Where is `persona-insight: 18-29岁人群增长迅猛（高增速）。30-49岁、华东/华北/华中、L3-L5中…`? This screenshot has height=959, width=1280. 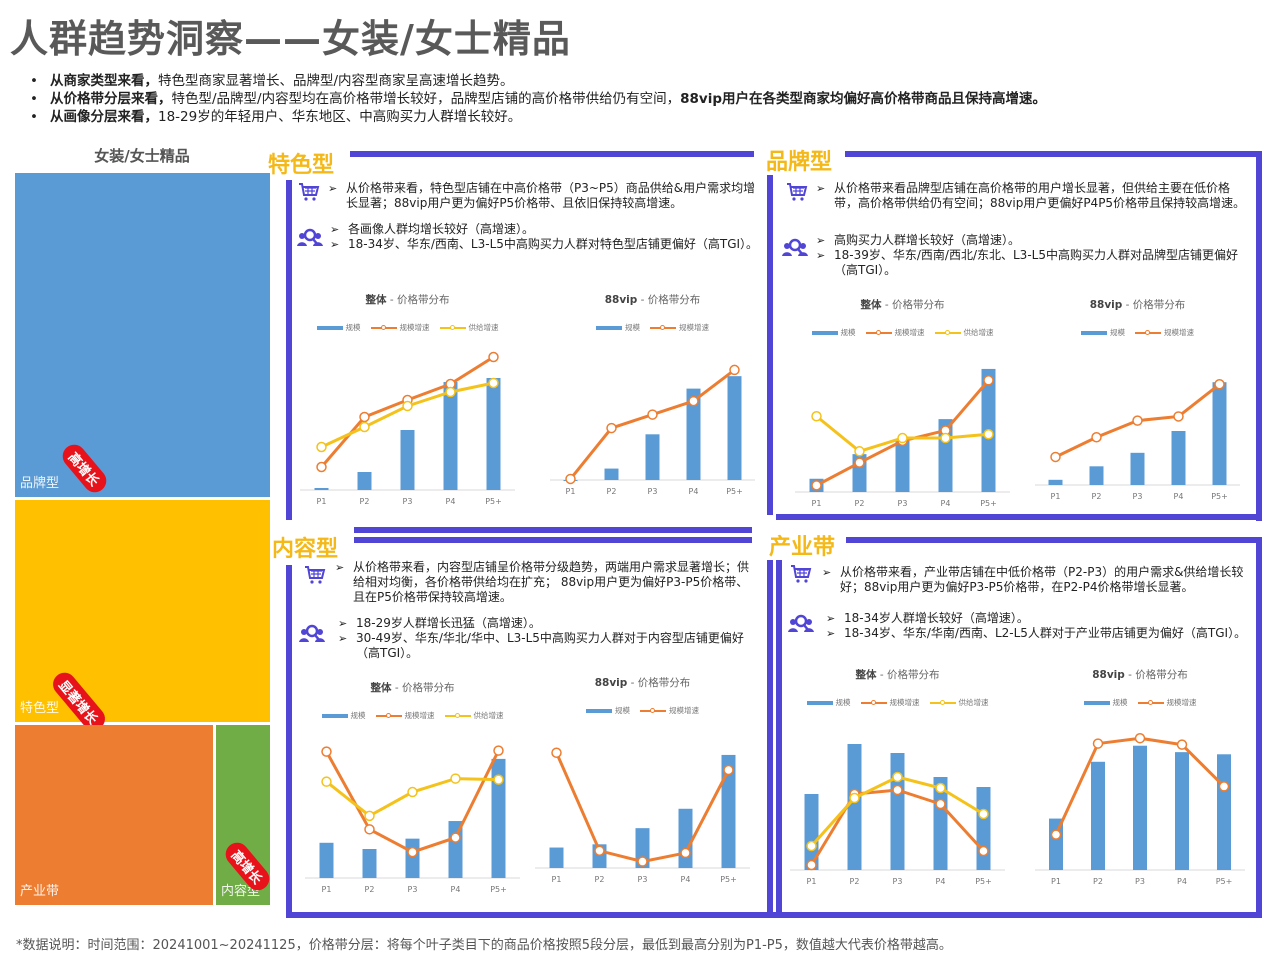 persona-insight: 18-29岁人群增长迅猛（高增速）。30-49岁、华东/华北/华中、L3-L5中… is located at coordinates (548, 638).